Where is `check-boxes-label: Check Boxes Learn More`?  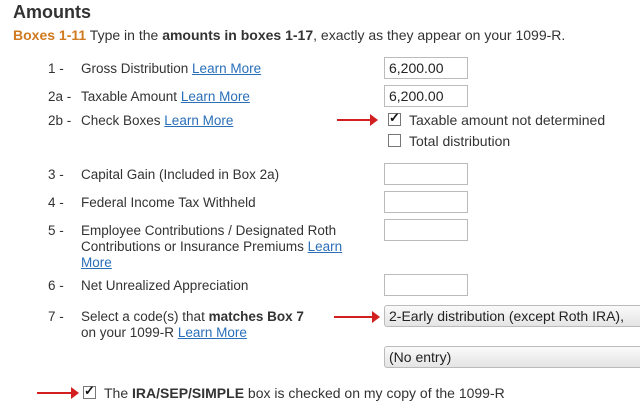 check-boxes-label: Check Boxes Learn More is located at coordinates (157, 121).